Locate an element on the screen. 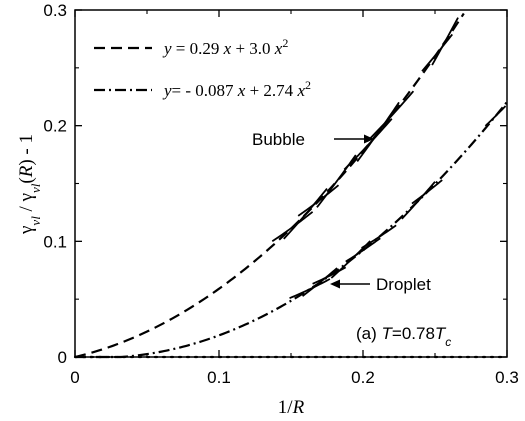  bubble-arrow-head is located at coordinates (369, 139).